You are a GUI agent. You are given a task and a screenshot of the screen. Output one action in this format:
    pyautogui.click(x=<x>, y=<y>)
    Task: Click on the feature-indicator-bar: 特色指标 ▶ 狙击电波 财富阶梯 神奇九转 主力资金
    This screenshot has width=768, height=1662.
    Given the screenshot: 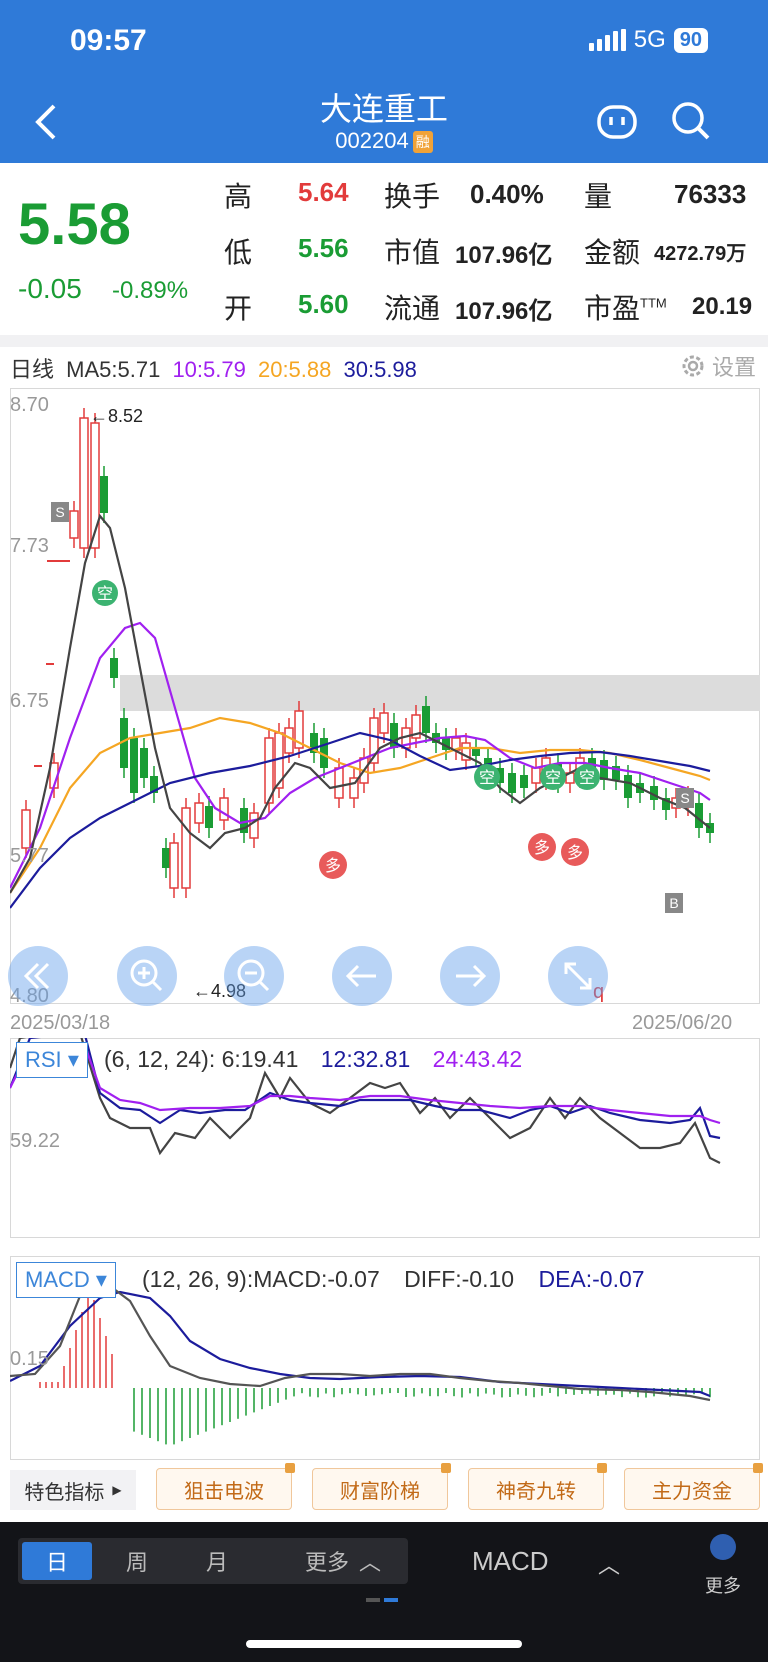 What is the action you would take?
    pyautogui.click(x=384, y=1492)
    